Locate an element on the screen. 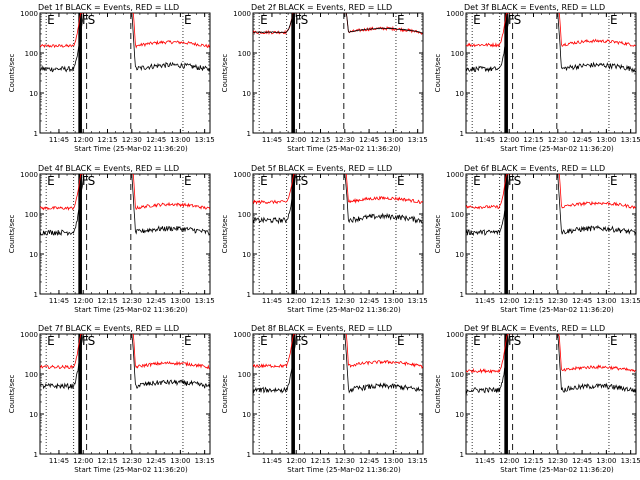  panel-title: Det 3f BLACK = Events, RED = LLD is located at coordinates (534, 7).